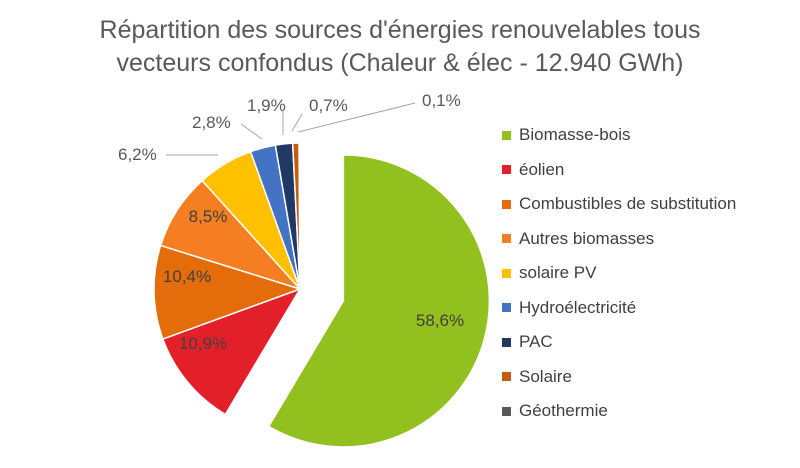 The width and height of the screenshot is (800, 468). Describe the element at coordinates (536, 342) in the screenshot. I see `legend-label: PAC` at that location.